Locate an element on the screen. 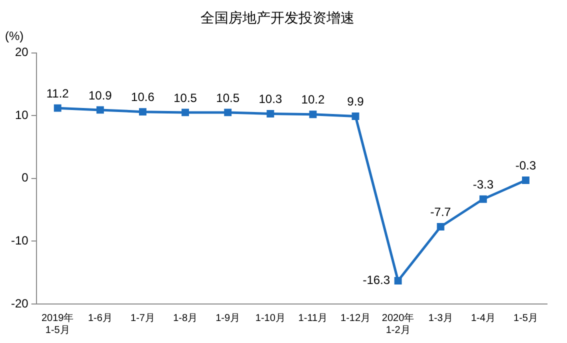 The image size is (567, 343). data-label: 11.2 is located at coordinates (58, 93).